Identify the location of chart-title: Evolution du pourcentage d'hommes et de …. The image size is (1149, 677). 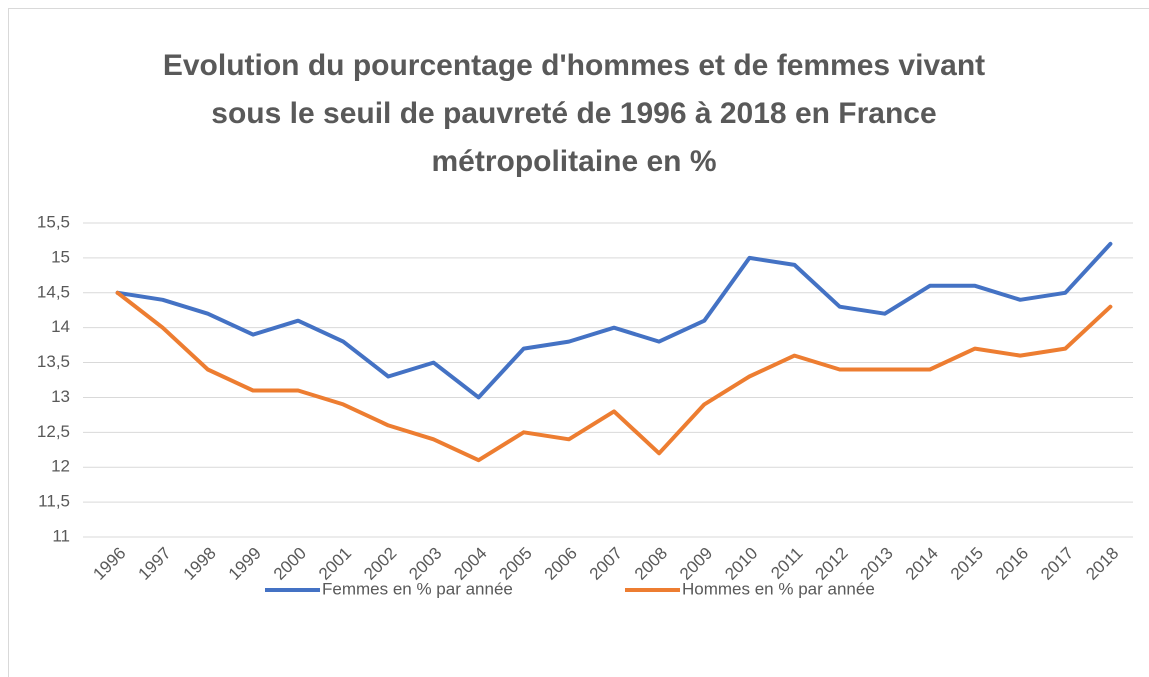
(574, 113).